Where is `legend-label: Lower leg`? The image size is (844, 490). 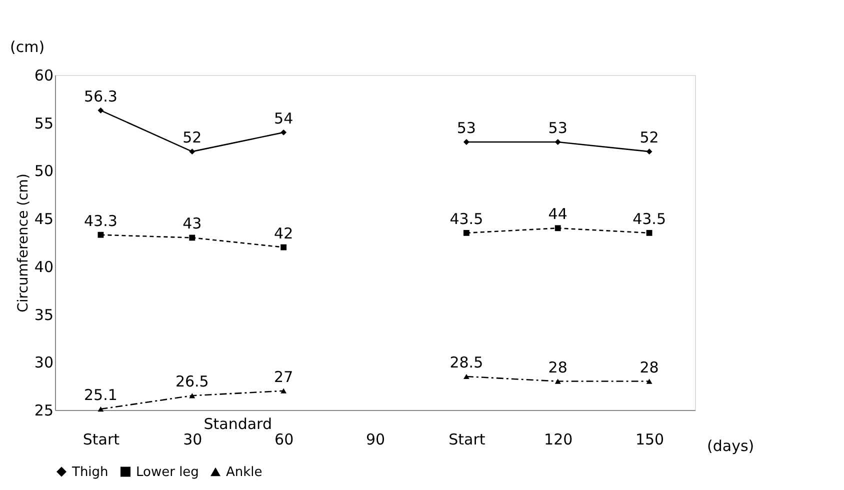 legend-label: Lower leg is located at coordinates (167, 472).